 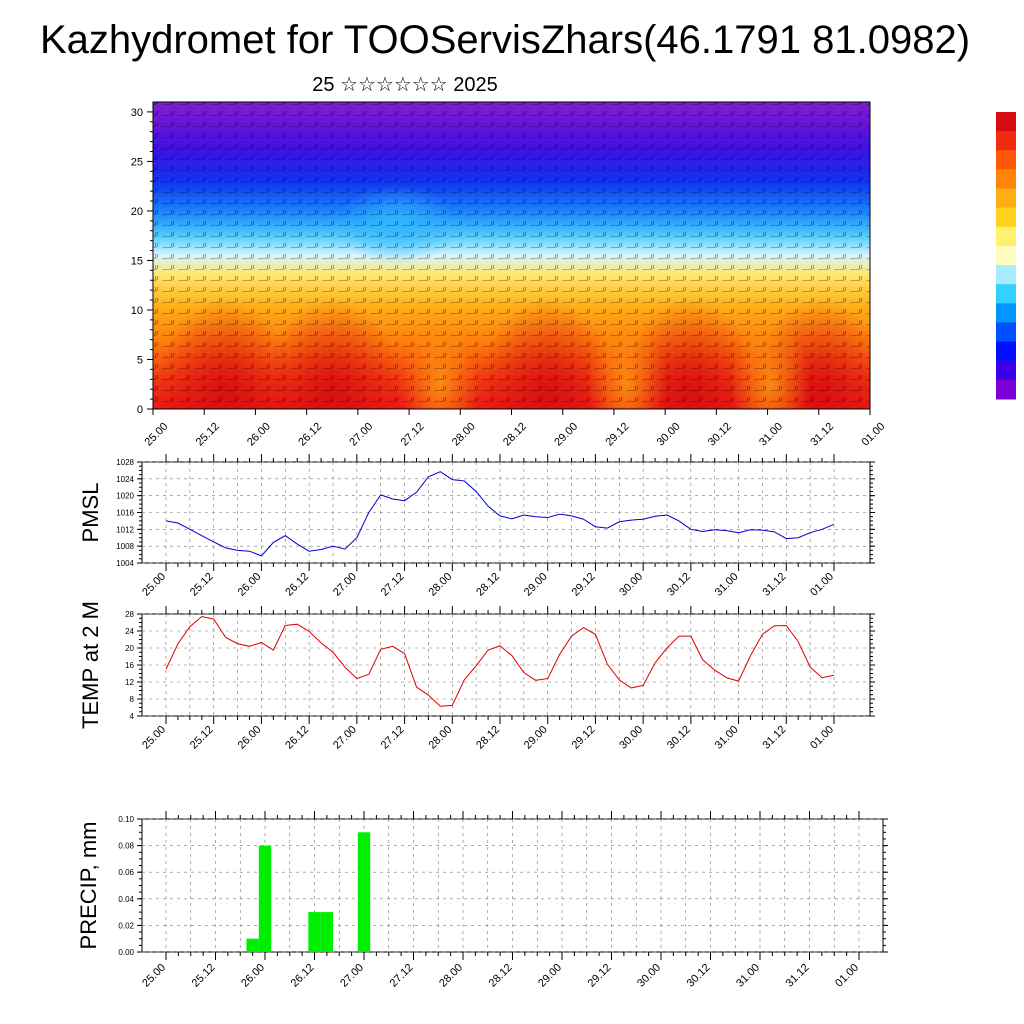 What do you see at coordinates (129, 665) in the screenshot?
I see `y-tick-label: 16` at bounding box center [129, 665].